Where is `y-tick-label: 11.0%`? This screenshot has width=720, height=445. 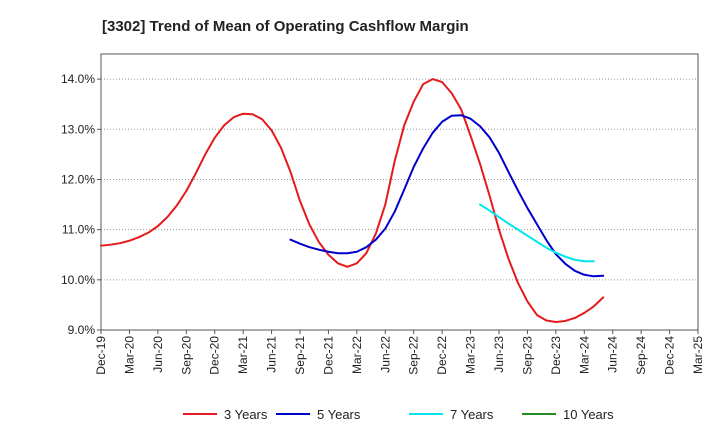 y-tick-label: 11.0% is located at coordinates (78, 230).